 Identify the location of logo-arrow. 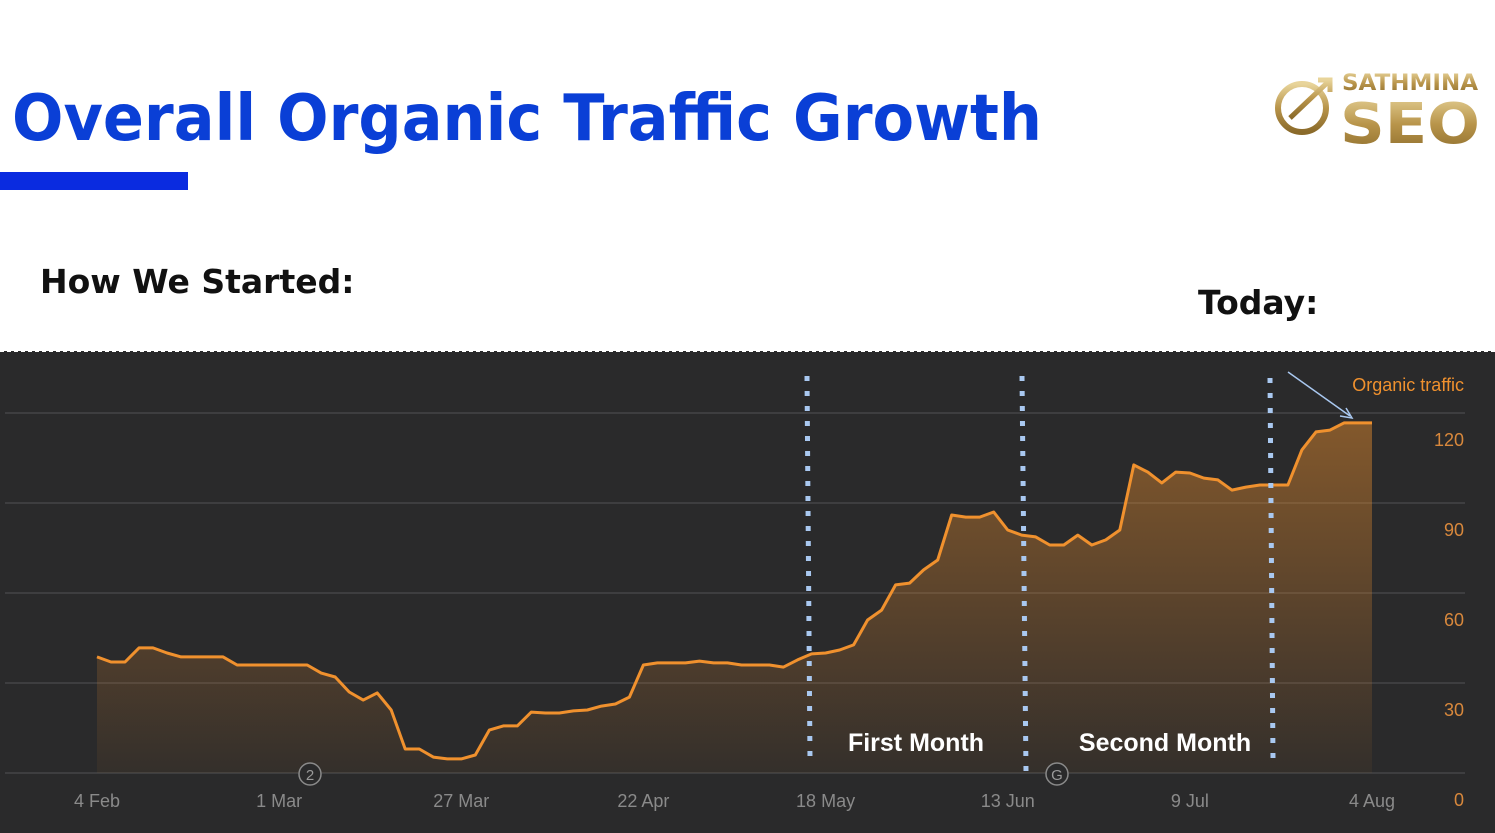
(1310, 98).